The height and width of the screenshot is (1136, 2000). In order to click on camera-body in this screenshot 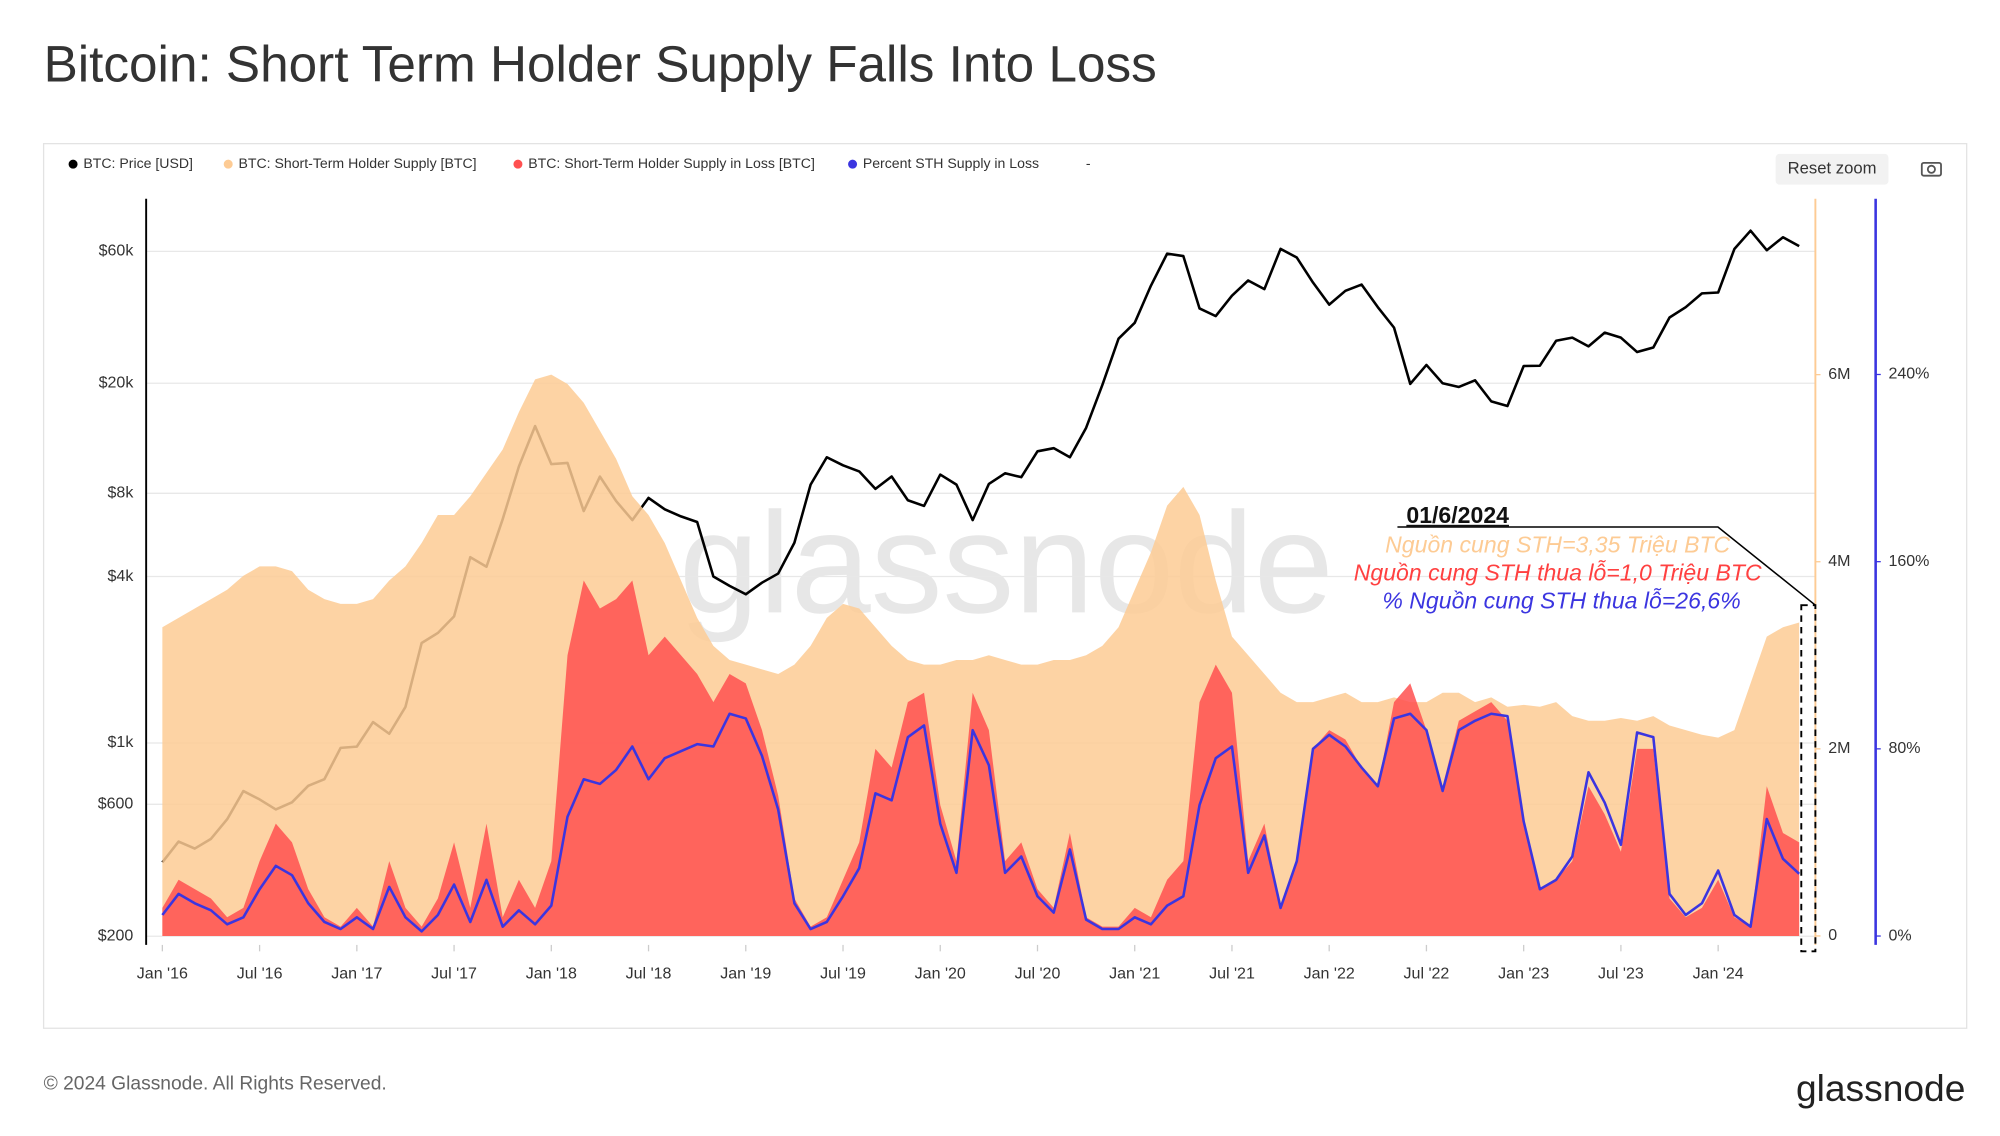, I will do `click(1931, 169)`.